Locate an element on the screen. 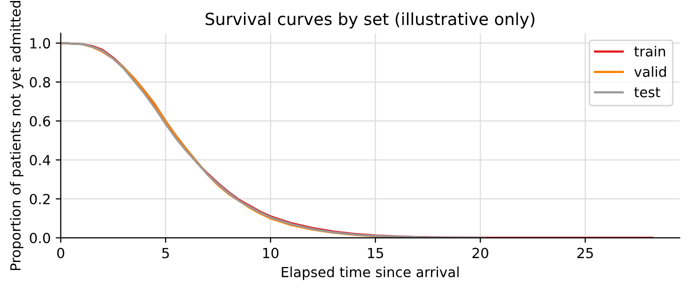  y-tick-label: 0.6 is located at coordinates (40, 121).